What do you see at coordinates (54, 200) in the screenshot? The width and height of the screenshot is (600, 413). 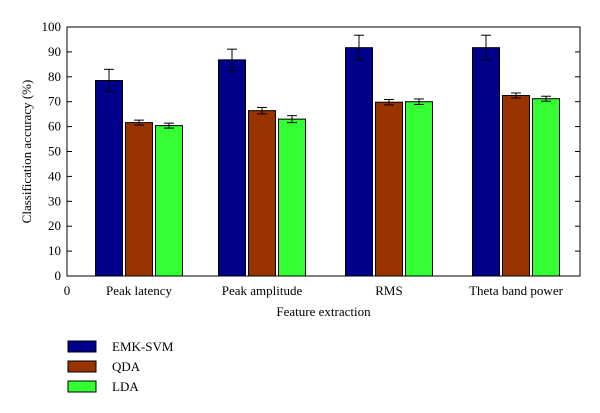 I see `y-tick-label: 30` at bounding box center [54, 200].